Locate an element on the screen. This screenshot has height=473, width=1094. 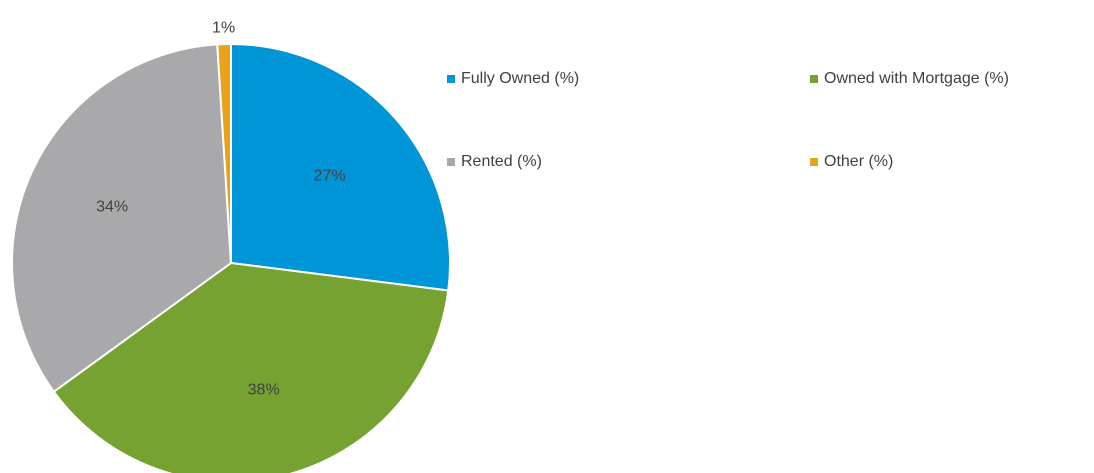
legend-label: Fully Owned (%) is located at coordinates (520, 78).